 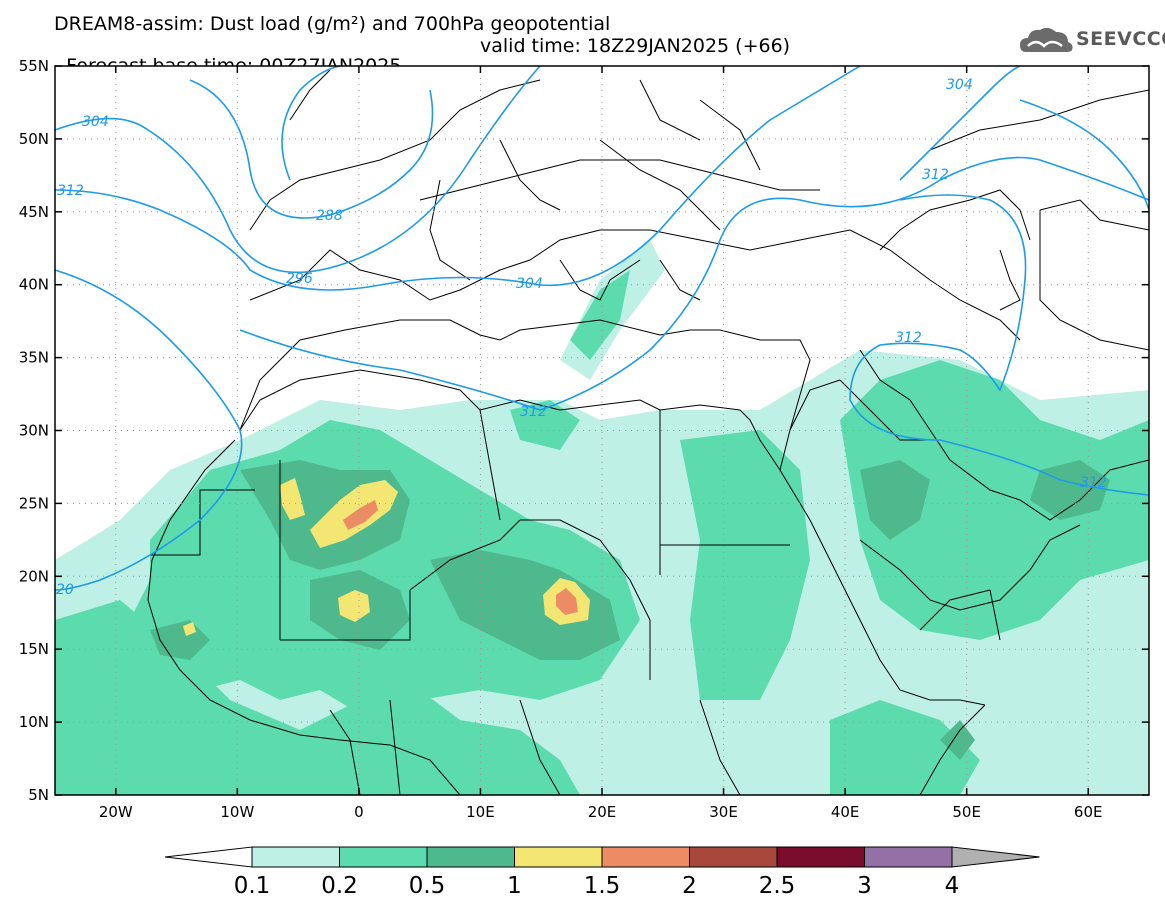 What do you see at coordinates (602, 812) in the screenshot?
I see `lon-tick-label: 20E` at bounding box center [602, 812].